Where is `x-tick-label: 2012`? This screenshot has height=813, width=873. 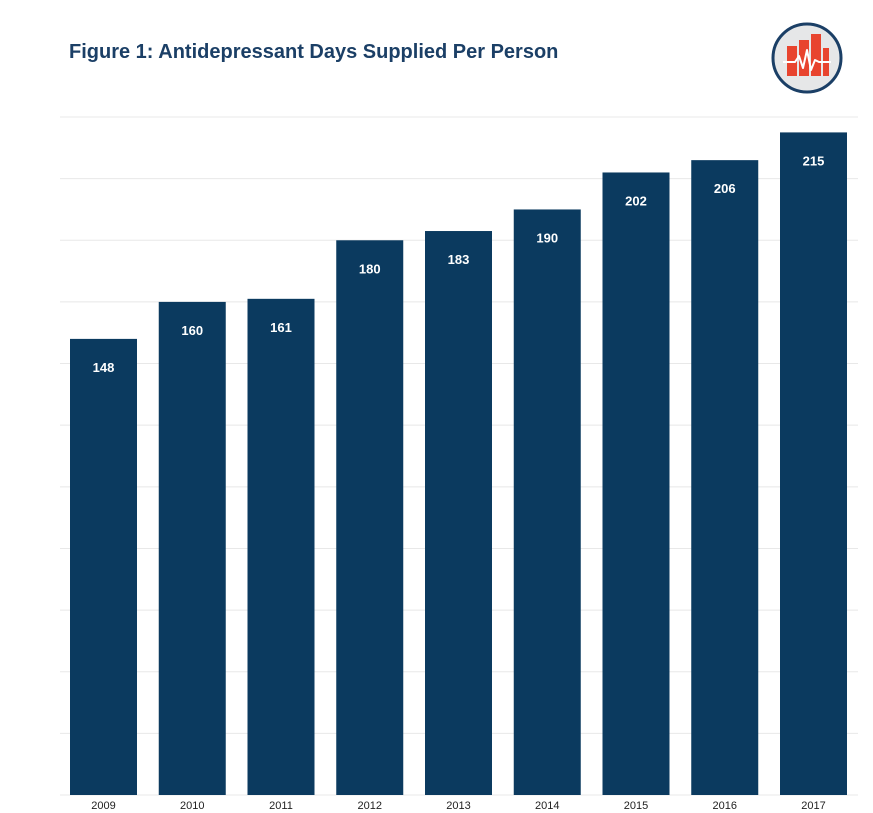
x-tick-label: 2012 is located at coordinates (370, 806).